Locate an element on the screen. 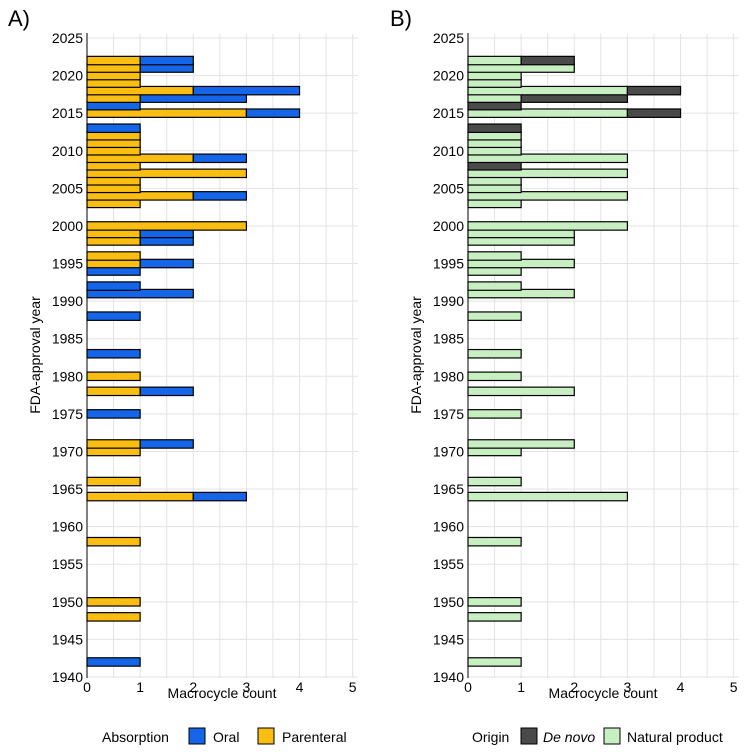 This screenshot has height=754, width=750. panel-b-bar-natural-product-1992 is located at coordinates (494, 286).